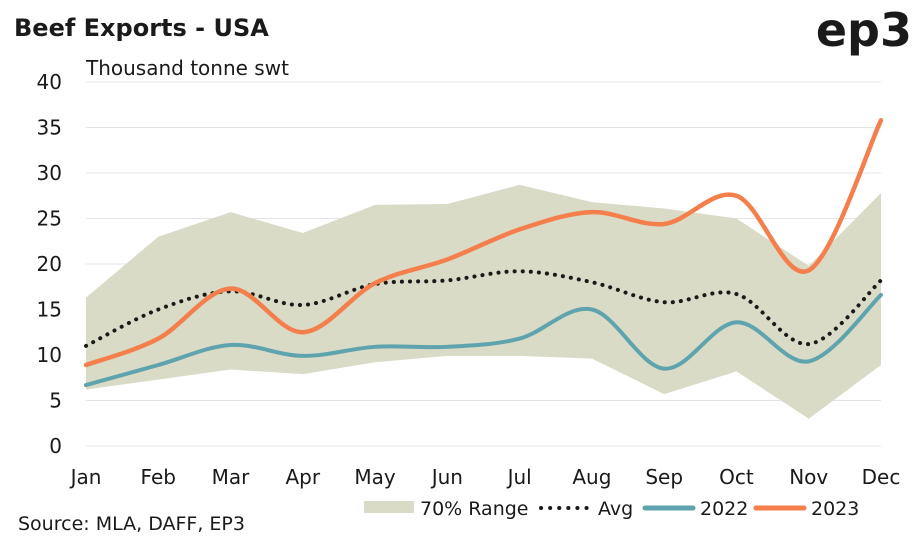  I want to click on logo: ep3, so click(864, 30).